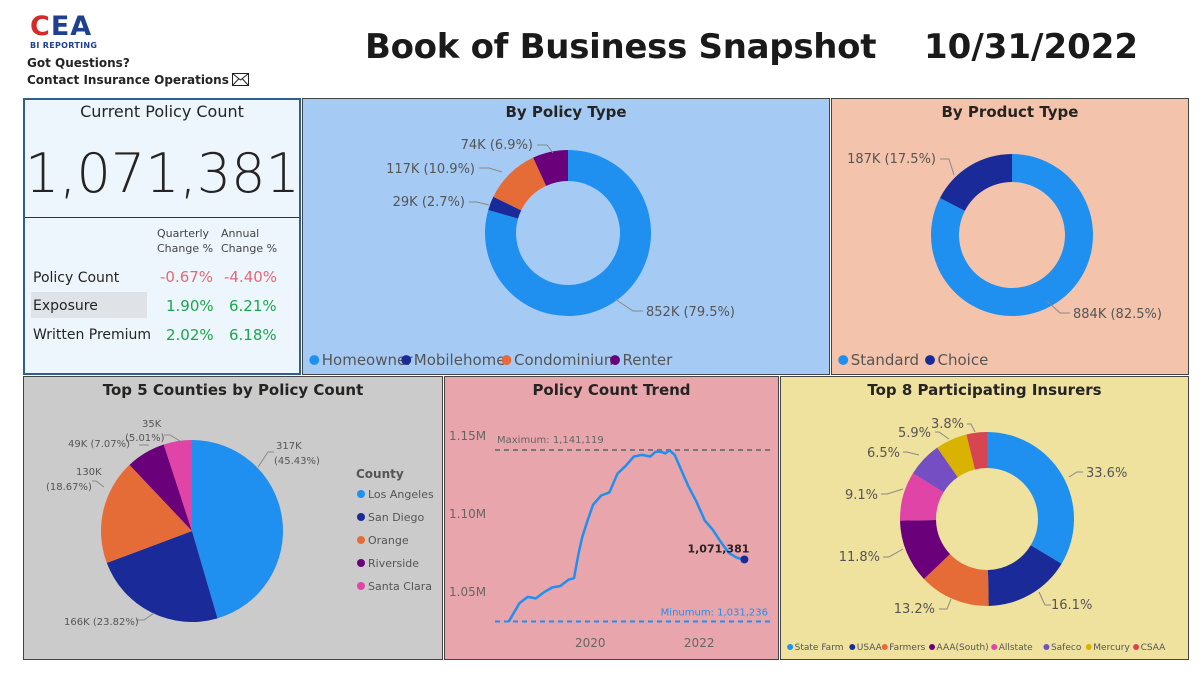  I want to click on insurers-slice-aaa-south, so click(925, 549).